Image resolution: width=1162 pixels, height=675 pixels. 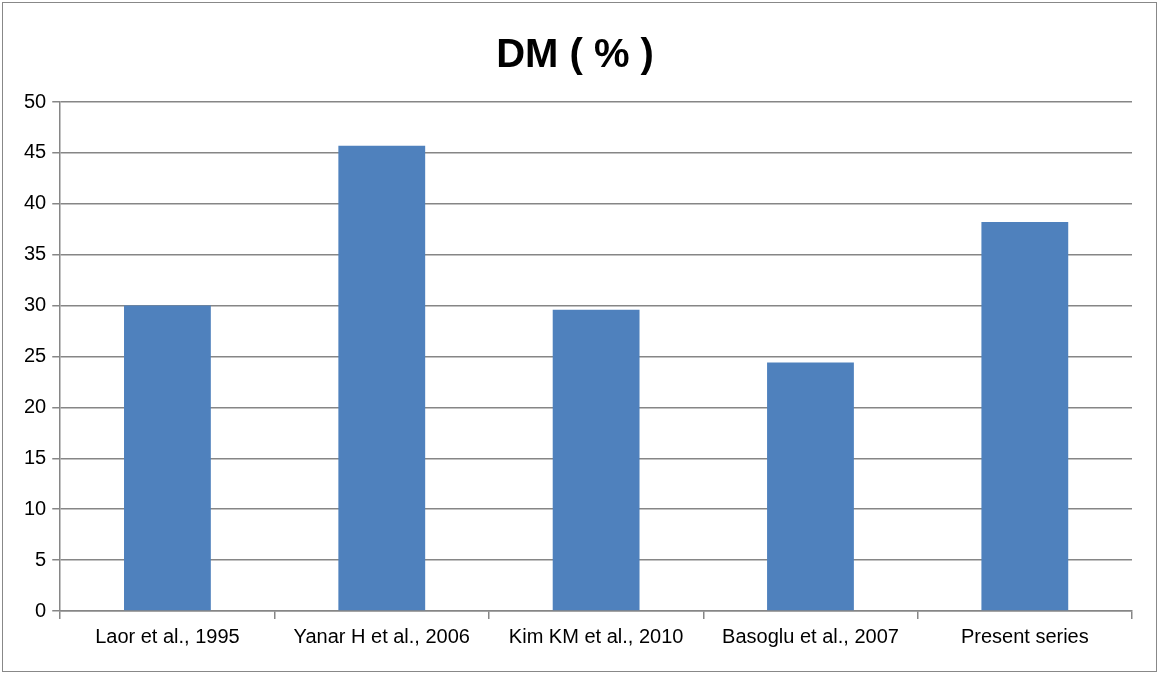 What do you see at coordinates (35, 202) in the screenshot?
I see `y-tick-label: 40` at bounding box center [35, 202].